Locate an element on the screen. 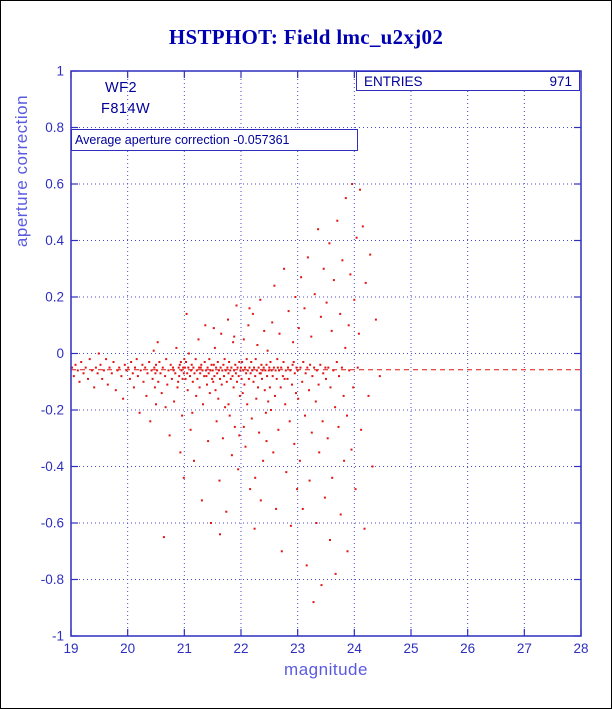 The height and width of the screenshot is (709, 612). filter-label: F814W is located at coordinates (126, 109).